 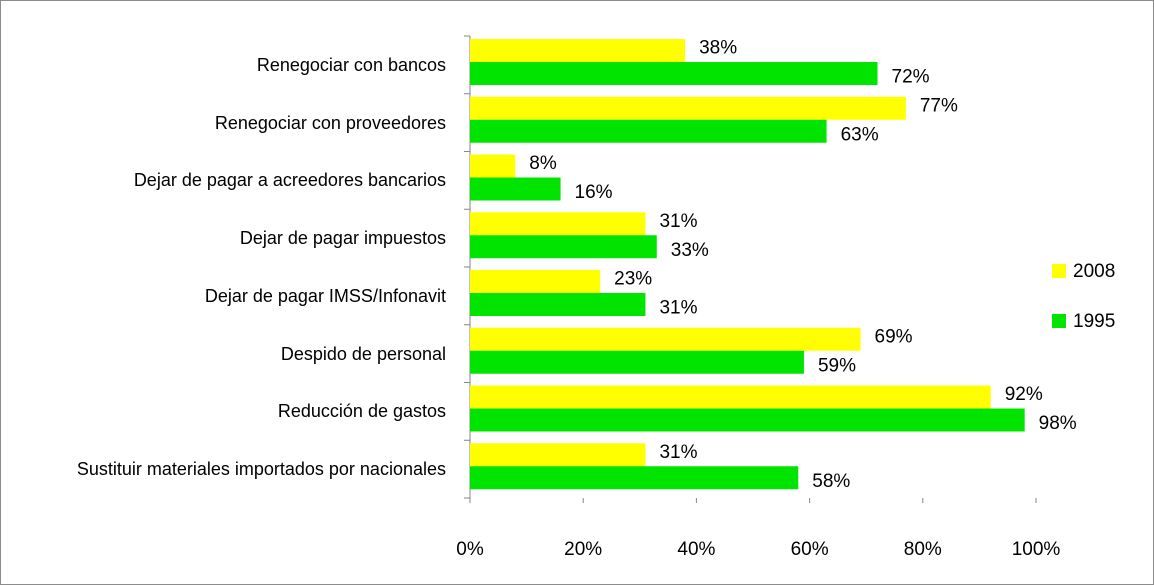 I want to click on x-tick-label: 80%, so click(x=923, y=549).